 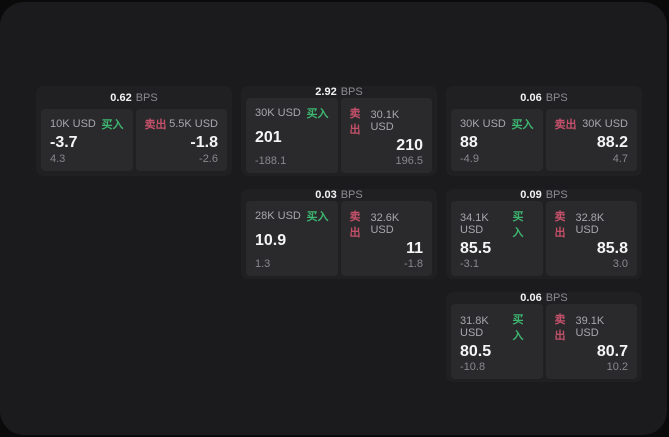 What do you see at coordinates (326, 92) in the screenshot?
I see `bps-value: 2.92` at bounding box center [326, 92].